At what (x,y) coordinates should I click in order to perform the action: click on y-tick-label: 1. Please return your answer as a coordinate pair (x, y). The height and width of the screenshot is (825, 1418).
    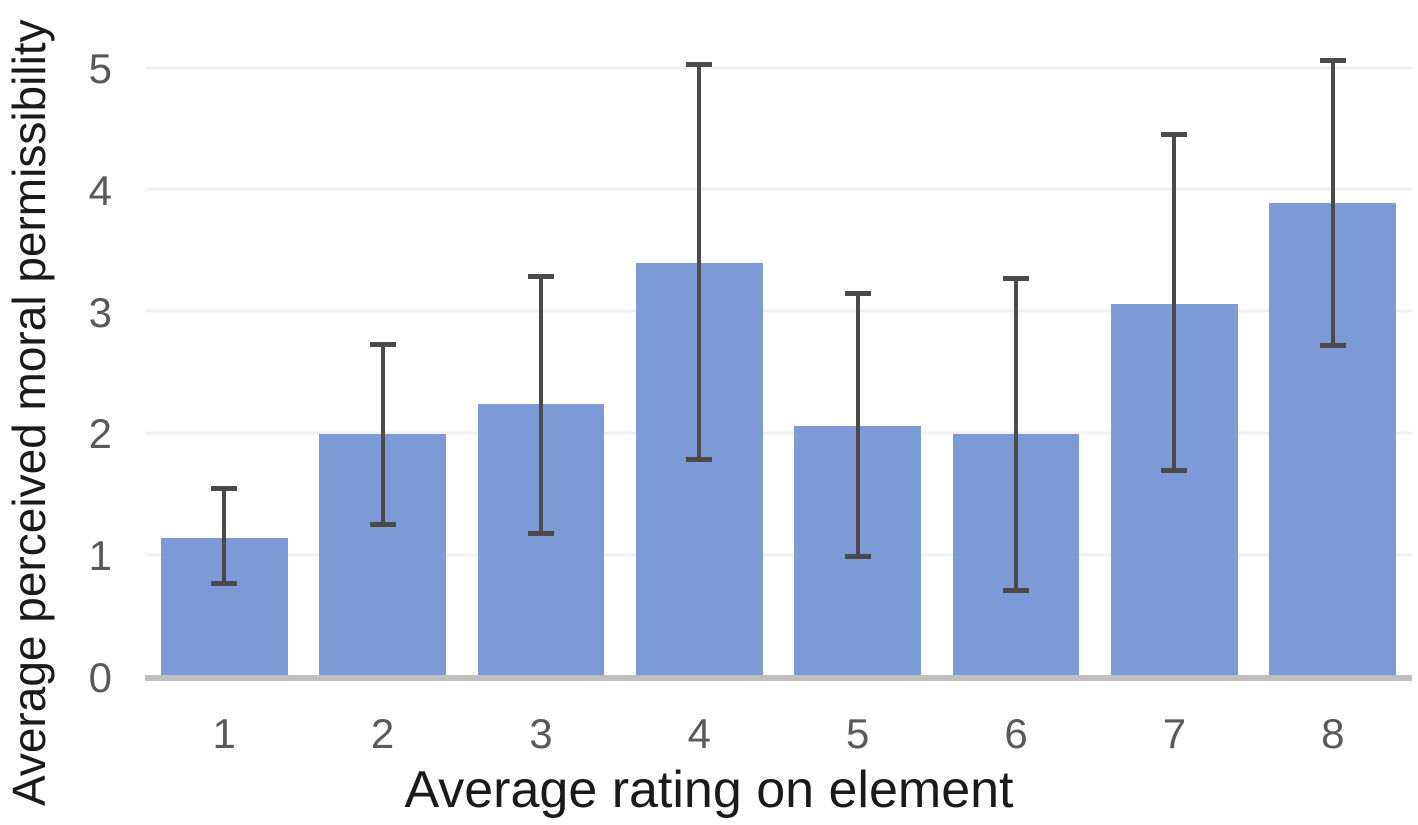
    Looking at the image, I should click on (100, 556).